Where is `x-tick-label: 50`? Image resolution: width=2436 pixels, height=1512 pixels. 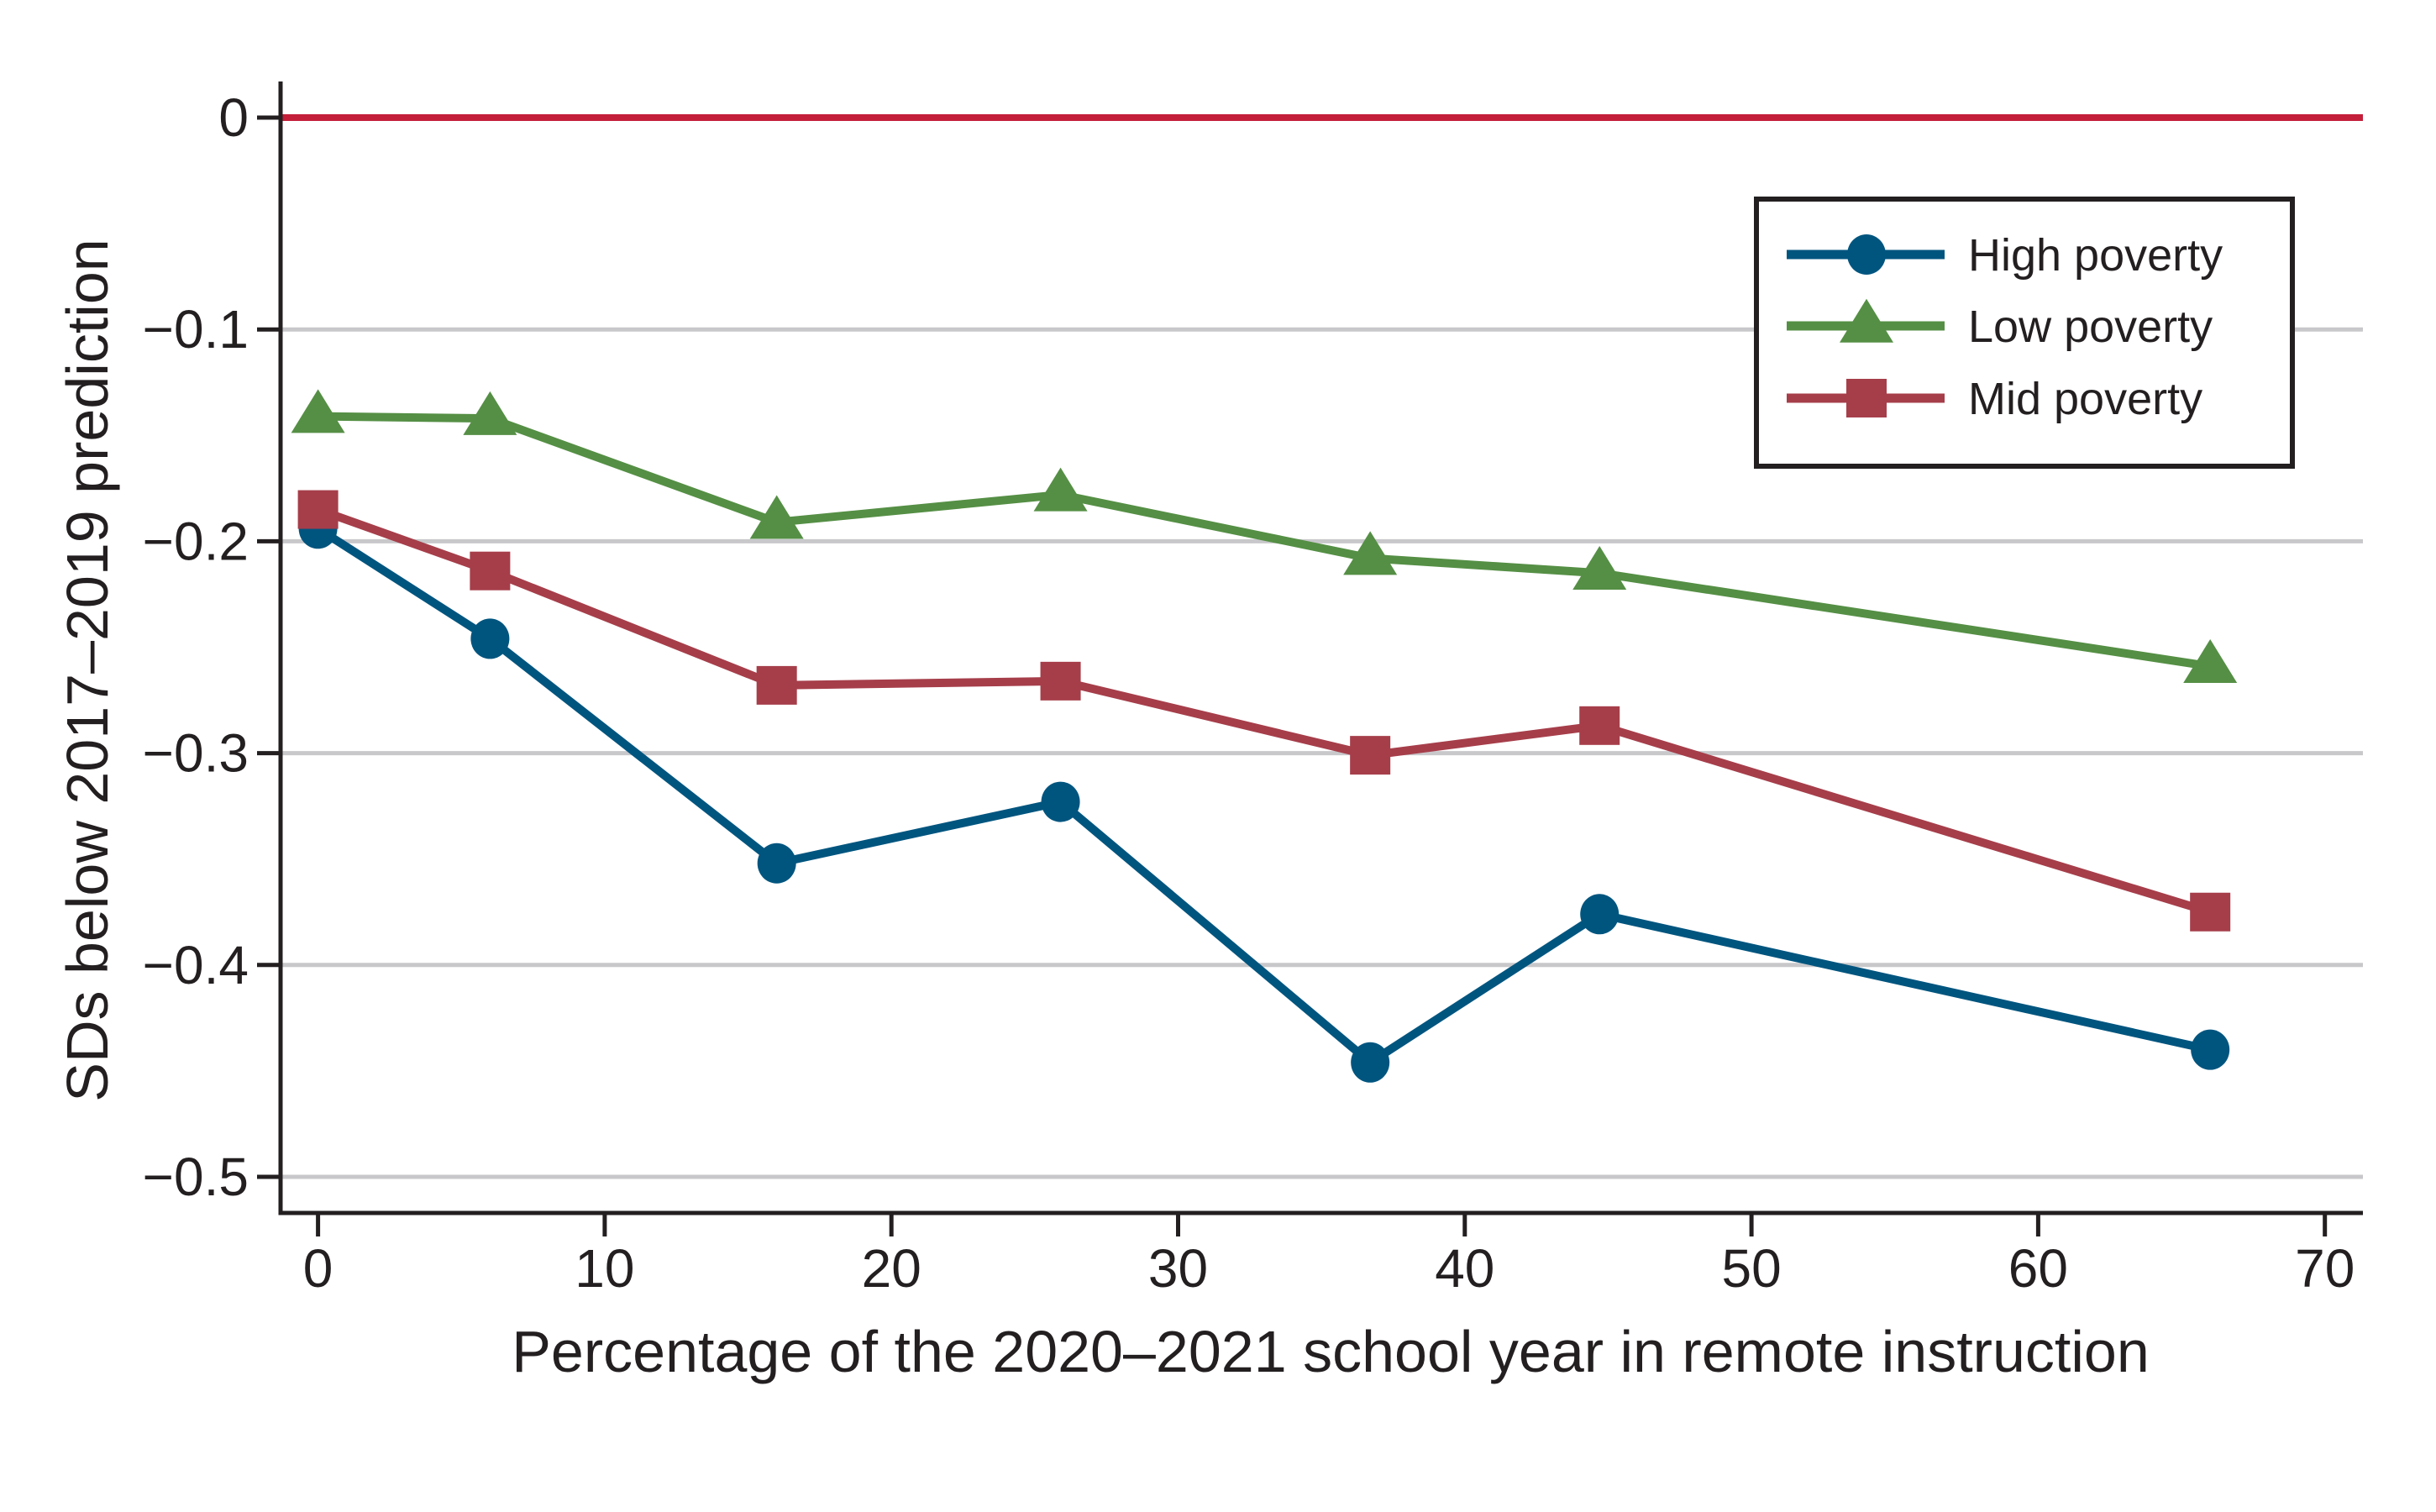 x-tick-label: 50 is located at coordinates (1752, 1268).